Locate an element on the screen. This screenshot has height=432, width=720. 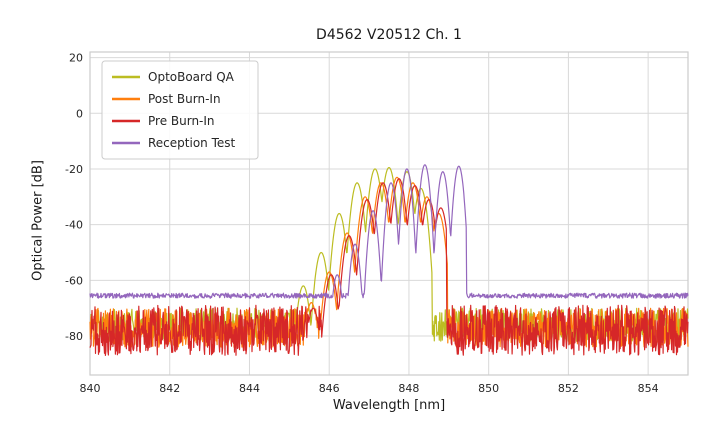
legend-label-4: Reception Test is located at coordinates (192, 143).